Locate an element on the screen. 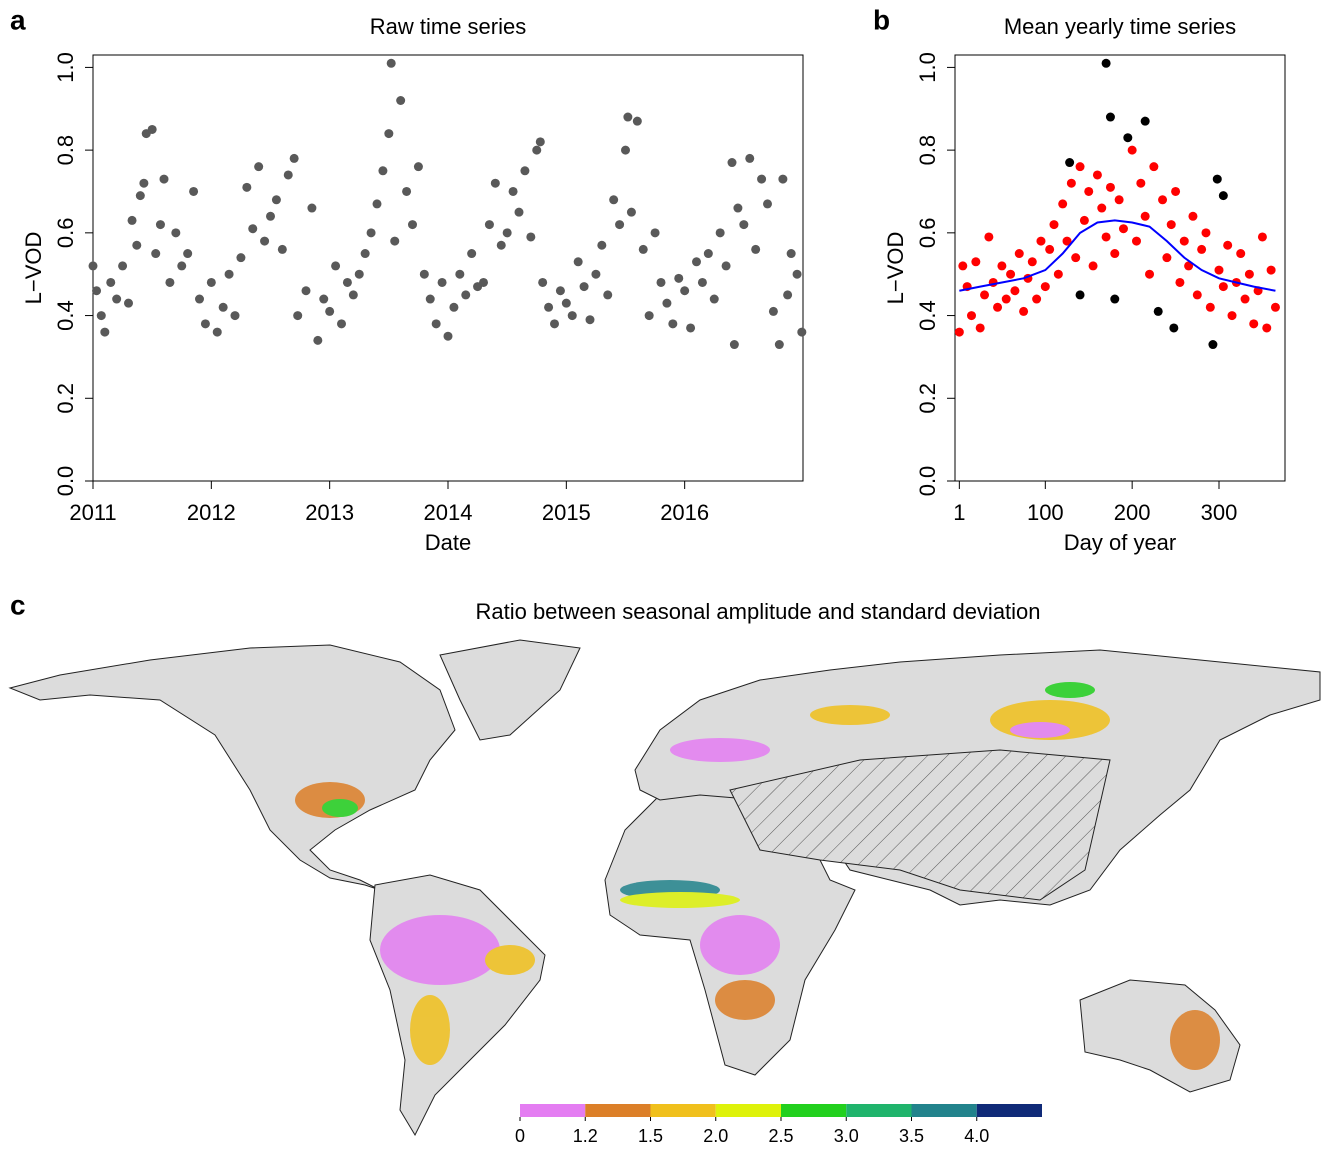 The height and width of the screenshot is (1153, 1333). x-tick-label: 2015 is located at coordinates (566, 512).